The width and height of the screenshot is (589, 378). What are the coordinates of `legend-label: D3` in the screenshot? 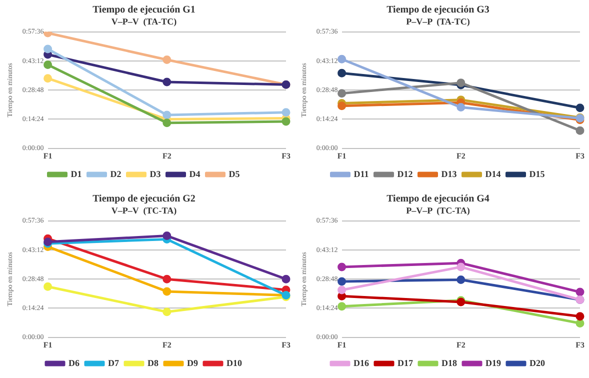 It's located at (156, 173).